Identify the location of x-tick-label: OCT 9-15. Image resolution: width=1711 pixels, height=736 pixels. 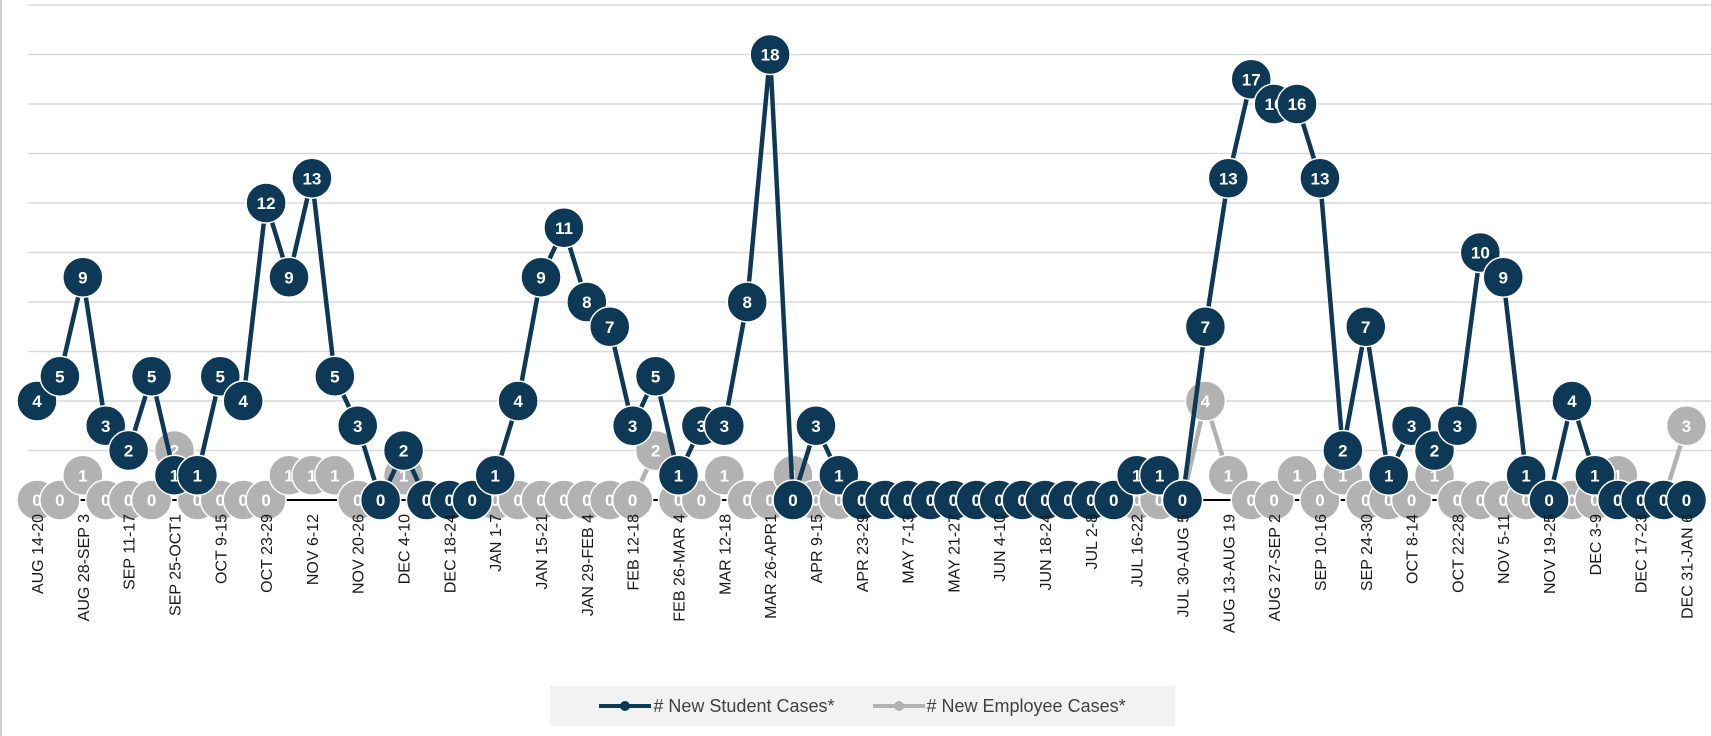
(221, 549).